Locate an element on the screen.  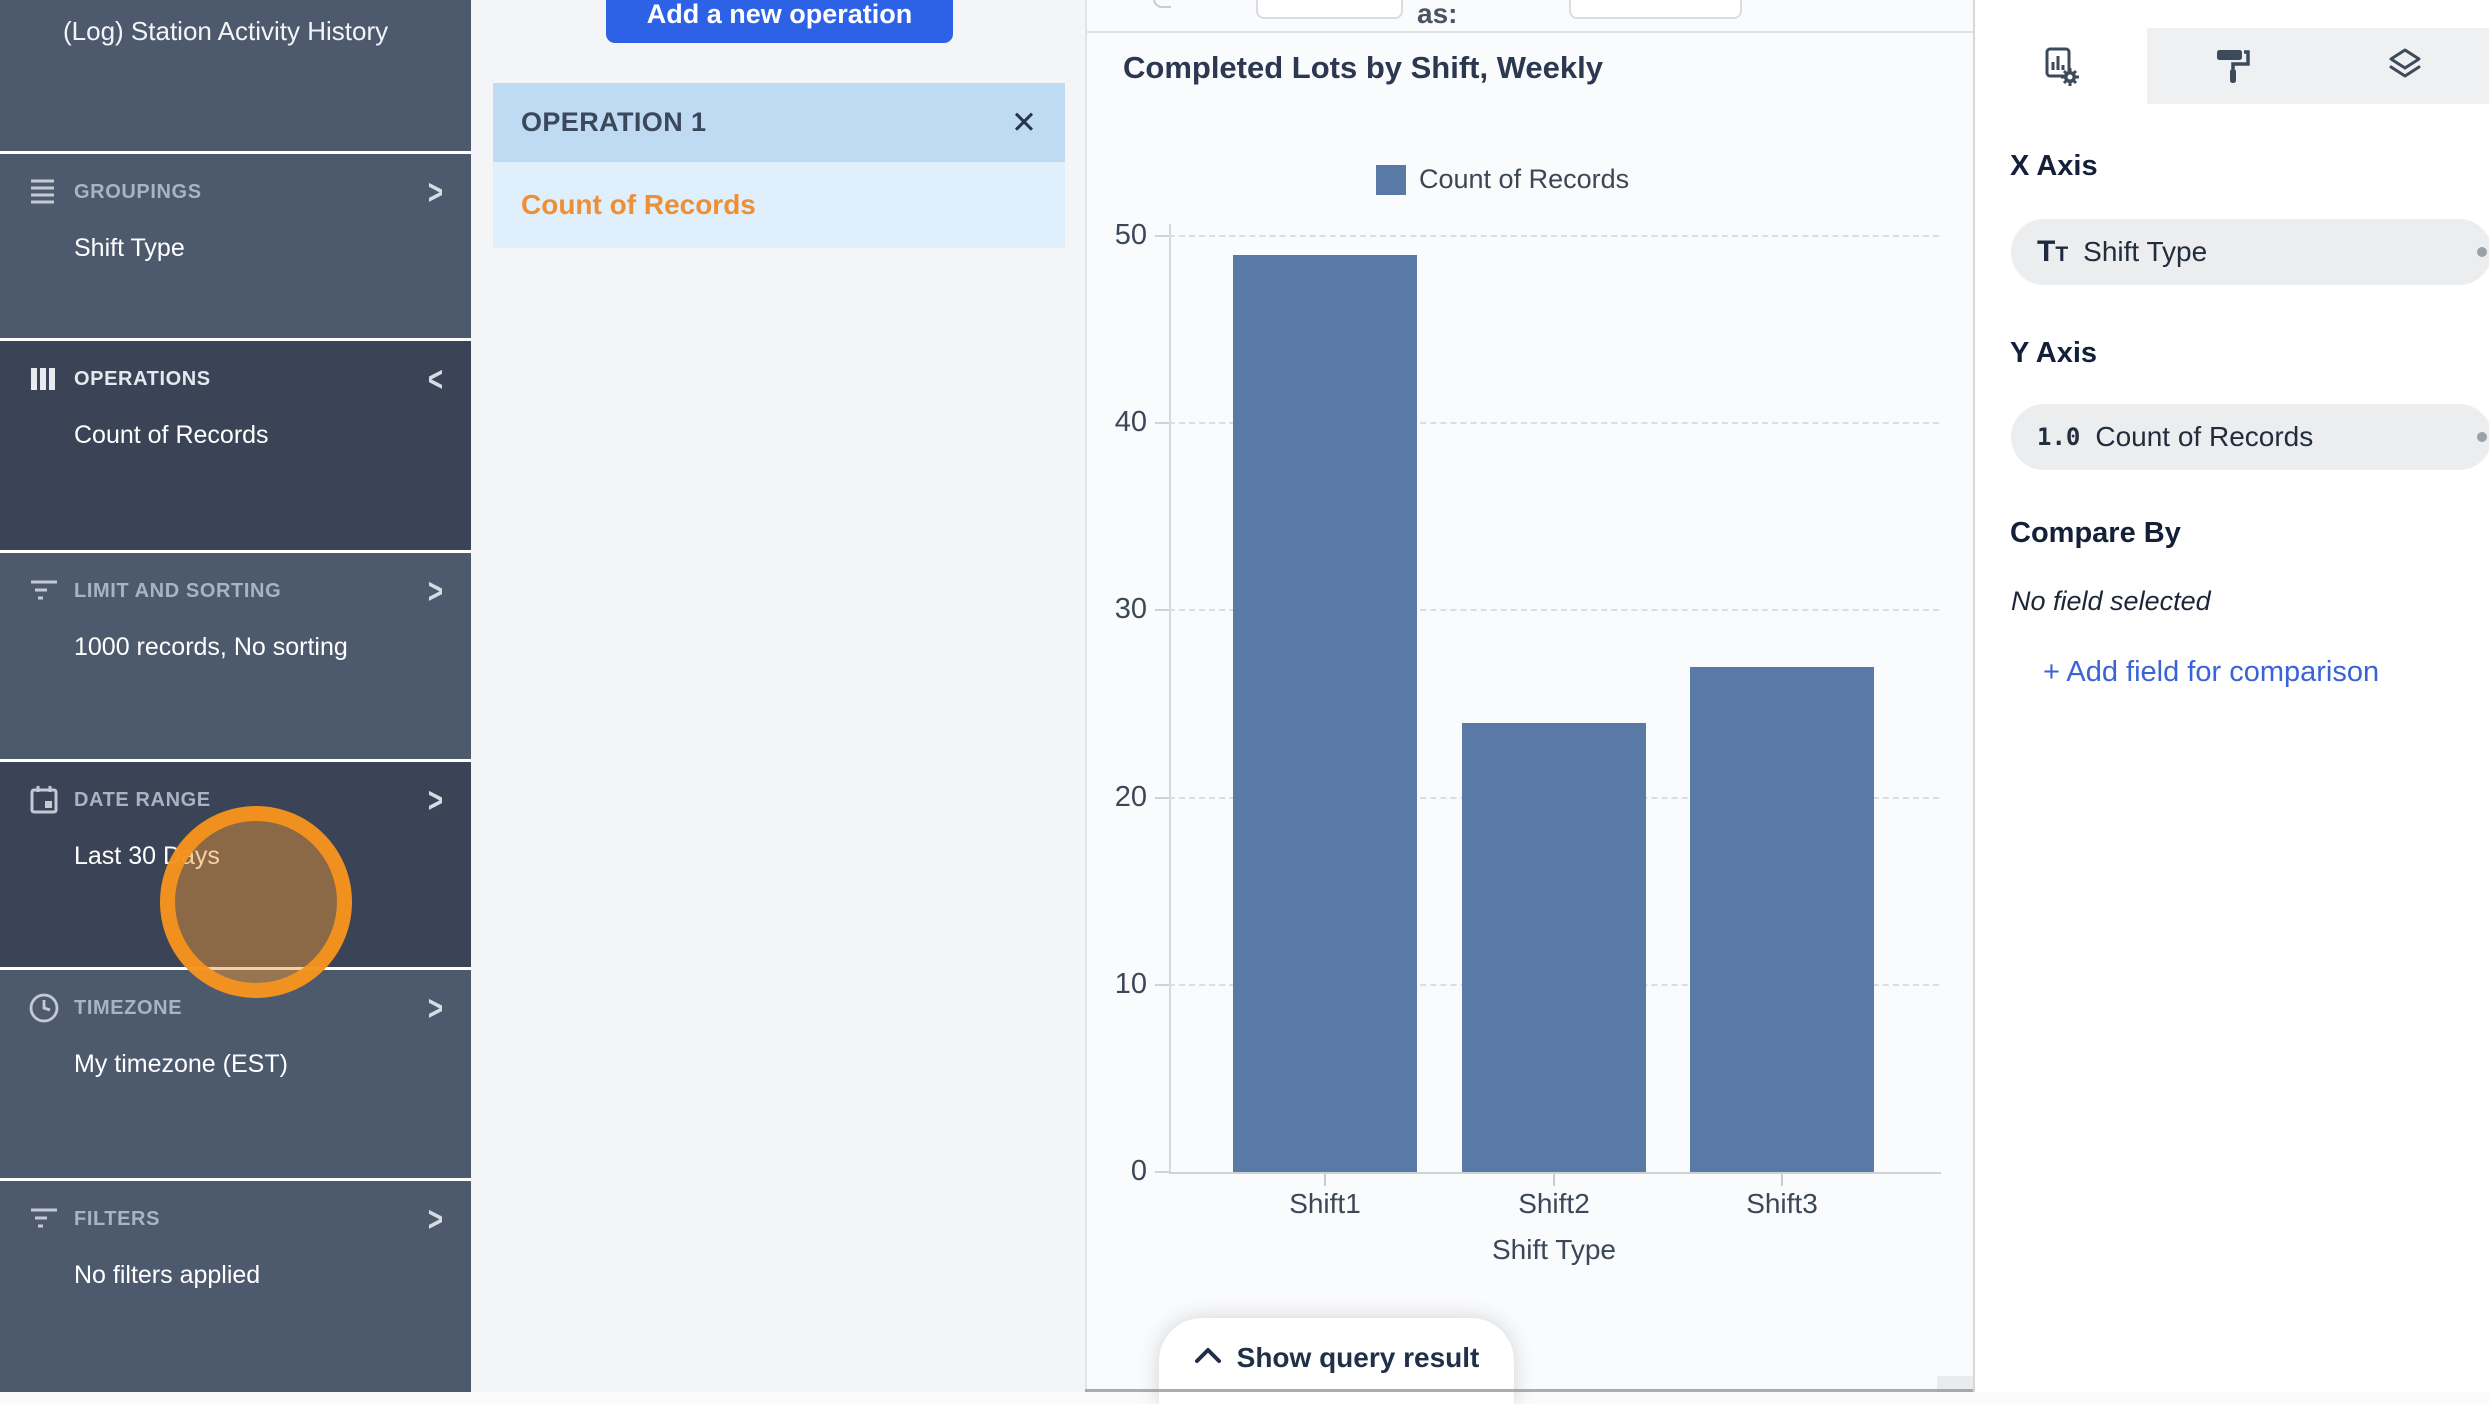
tab-layers is located at coordinates (2404, 66).